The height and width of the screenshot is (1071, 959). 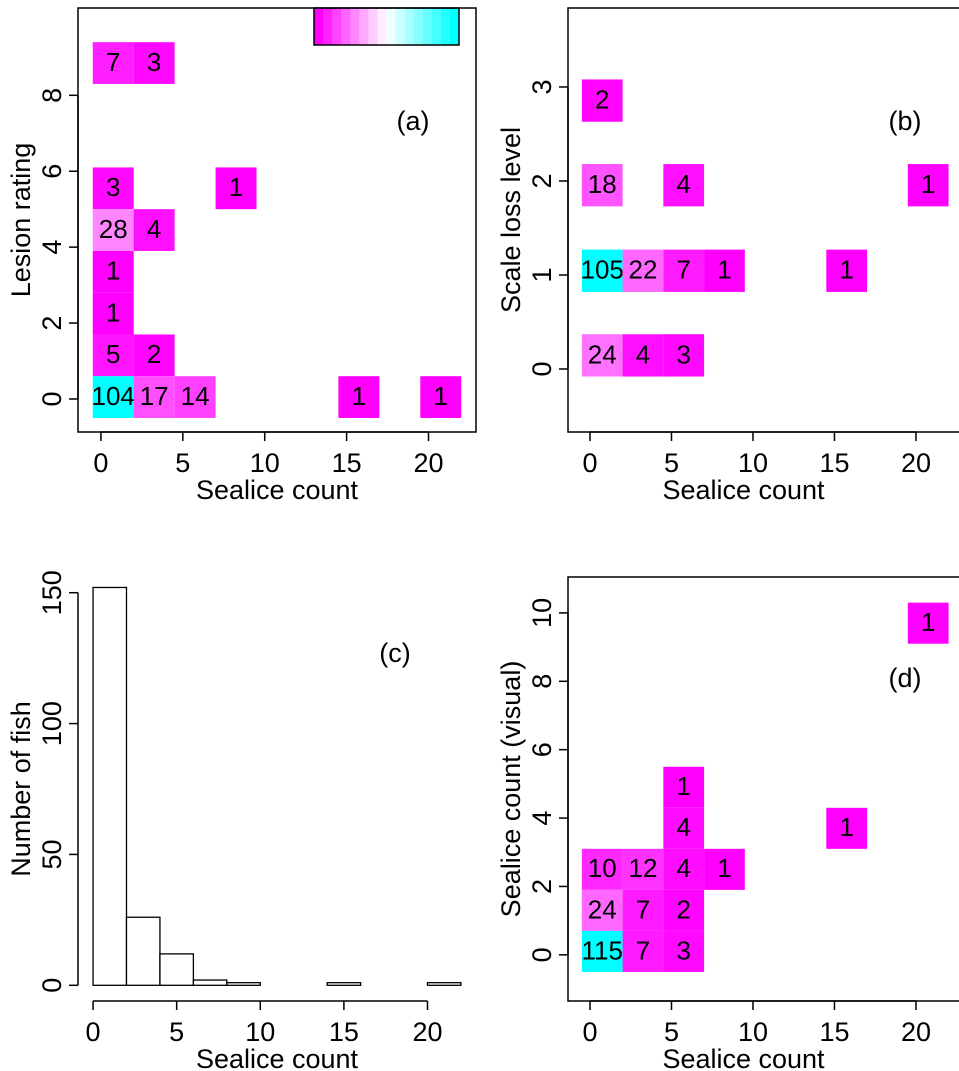 I want to click on y-tick-label: 4, so click(x=52, y=247).